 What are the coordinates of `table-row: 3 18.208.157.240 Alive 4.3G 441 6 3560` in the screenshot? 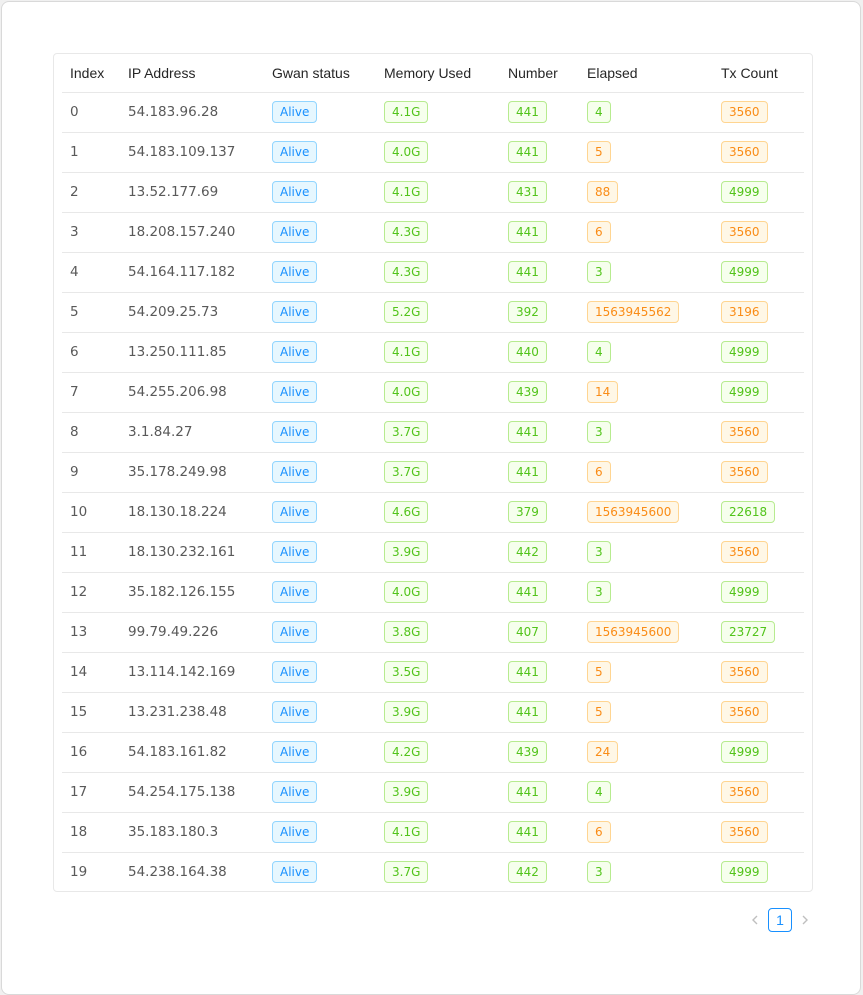 It's located at (433, 232).